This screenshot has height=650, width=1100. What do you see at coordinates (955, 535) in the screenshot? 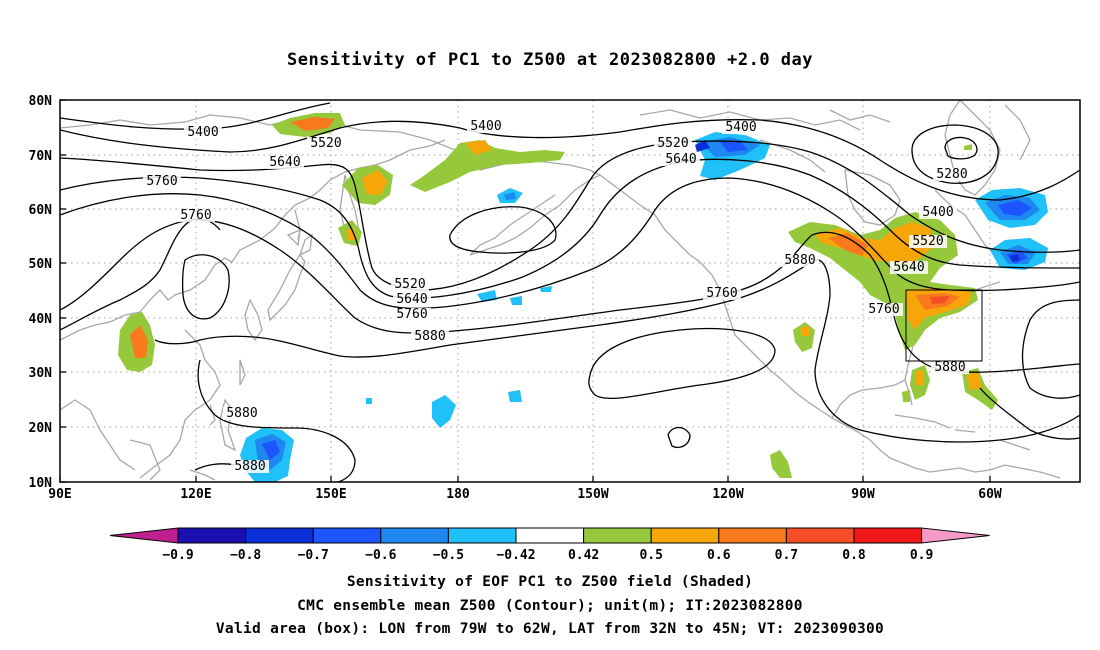
I see `colorbar-max-arrow` at bounding box center [955, 535].